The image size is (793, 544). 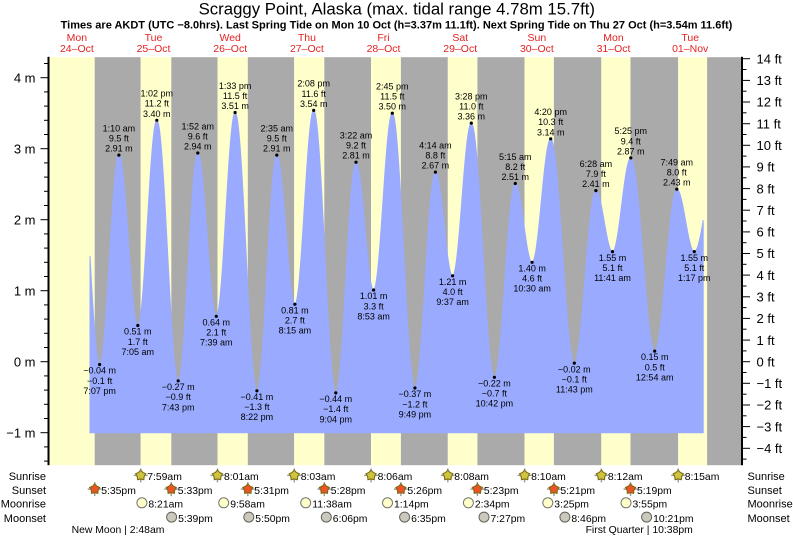 I want to click on svg-text: 11.6 ft, so click(x=314, y=94).